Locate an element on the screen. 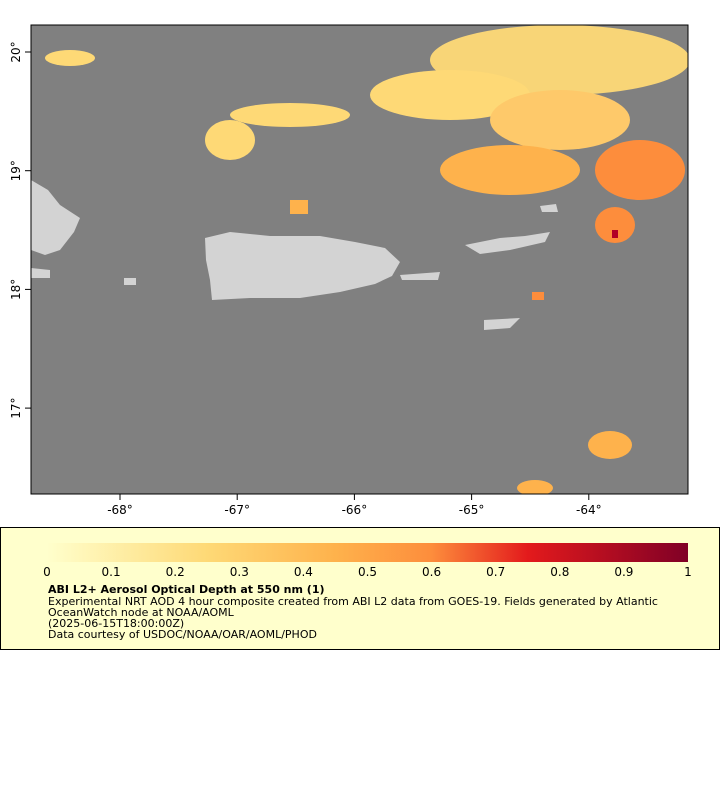  colorbar-tick-label: 0.5 is located at coordinates (367, 572).